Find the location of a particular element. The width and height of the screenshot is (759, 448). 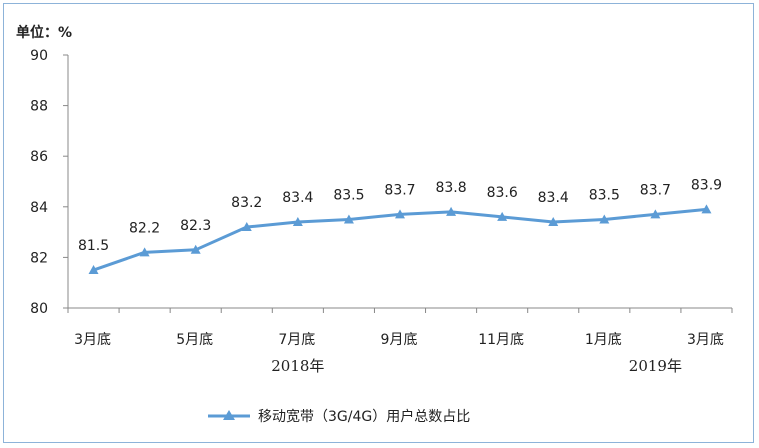

y-tick-label: 88 is located at coordinates (39, 107).